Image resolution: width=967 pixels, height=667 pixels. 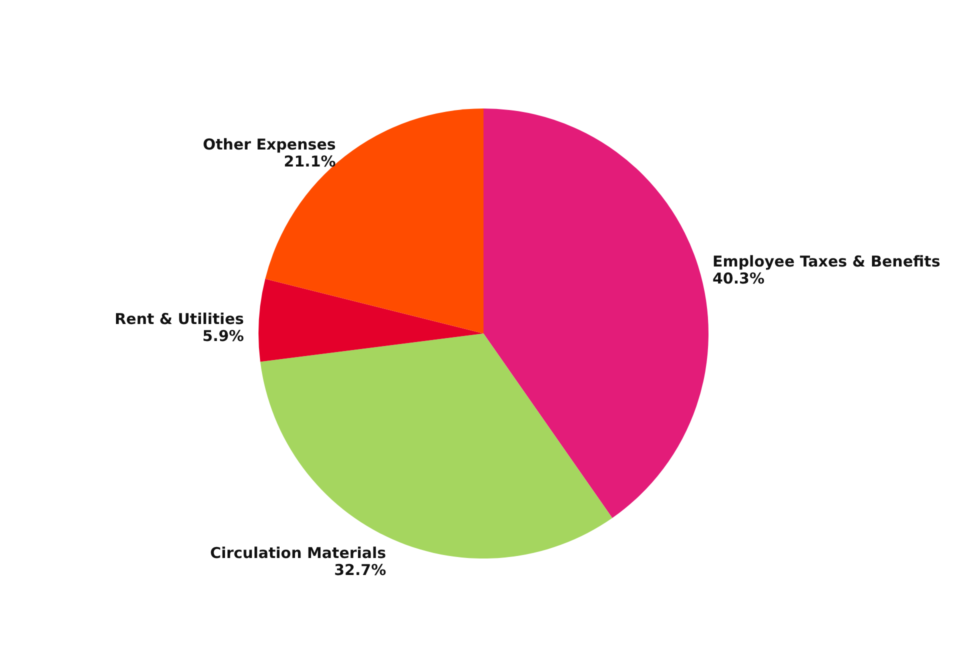 I want to click on data-label: 5.9%, so click(x=223, y=336).